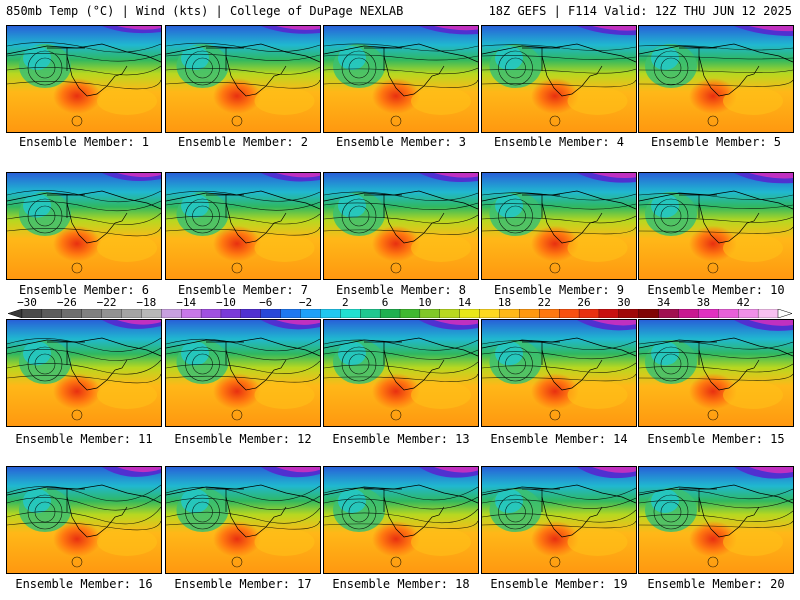 This screenshot has width=800, height=600. What do you see at coordinates (243, 584) in the screenshot?
I see `ensemble-member-17-label: Ensemble Member: 17` at bounding box center [243, 584].